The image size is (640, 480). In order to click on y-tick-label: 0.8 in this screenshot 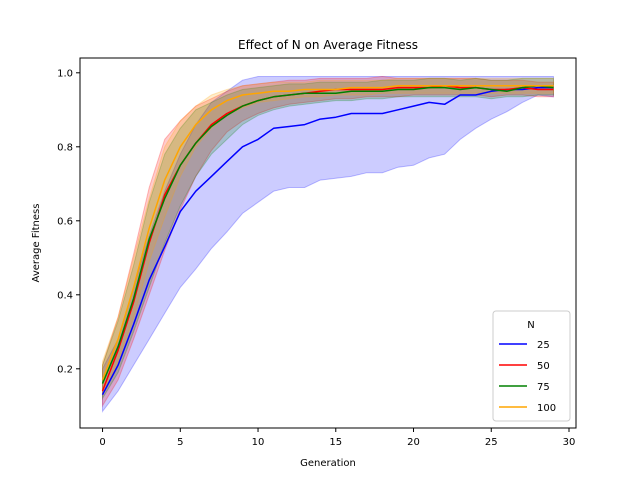, I will do `click(65, 147)`.